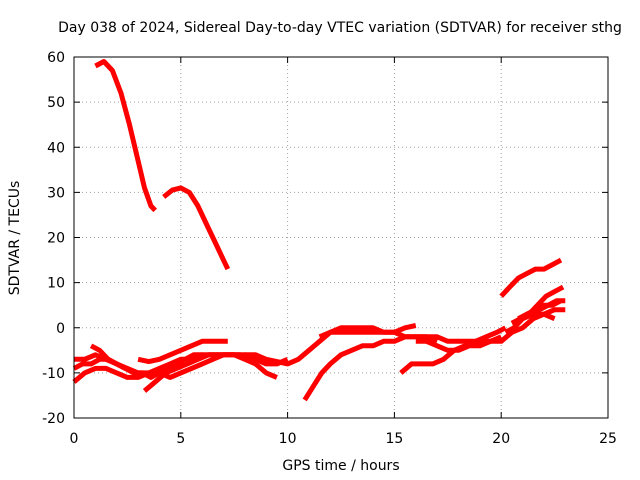 The width and height of the screenshot is (640, 480). Describe the element at coordinates (53, 374) in the screenshot. I see `y-tick-label: -10` at that location.